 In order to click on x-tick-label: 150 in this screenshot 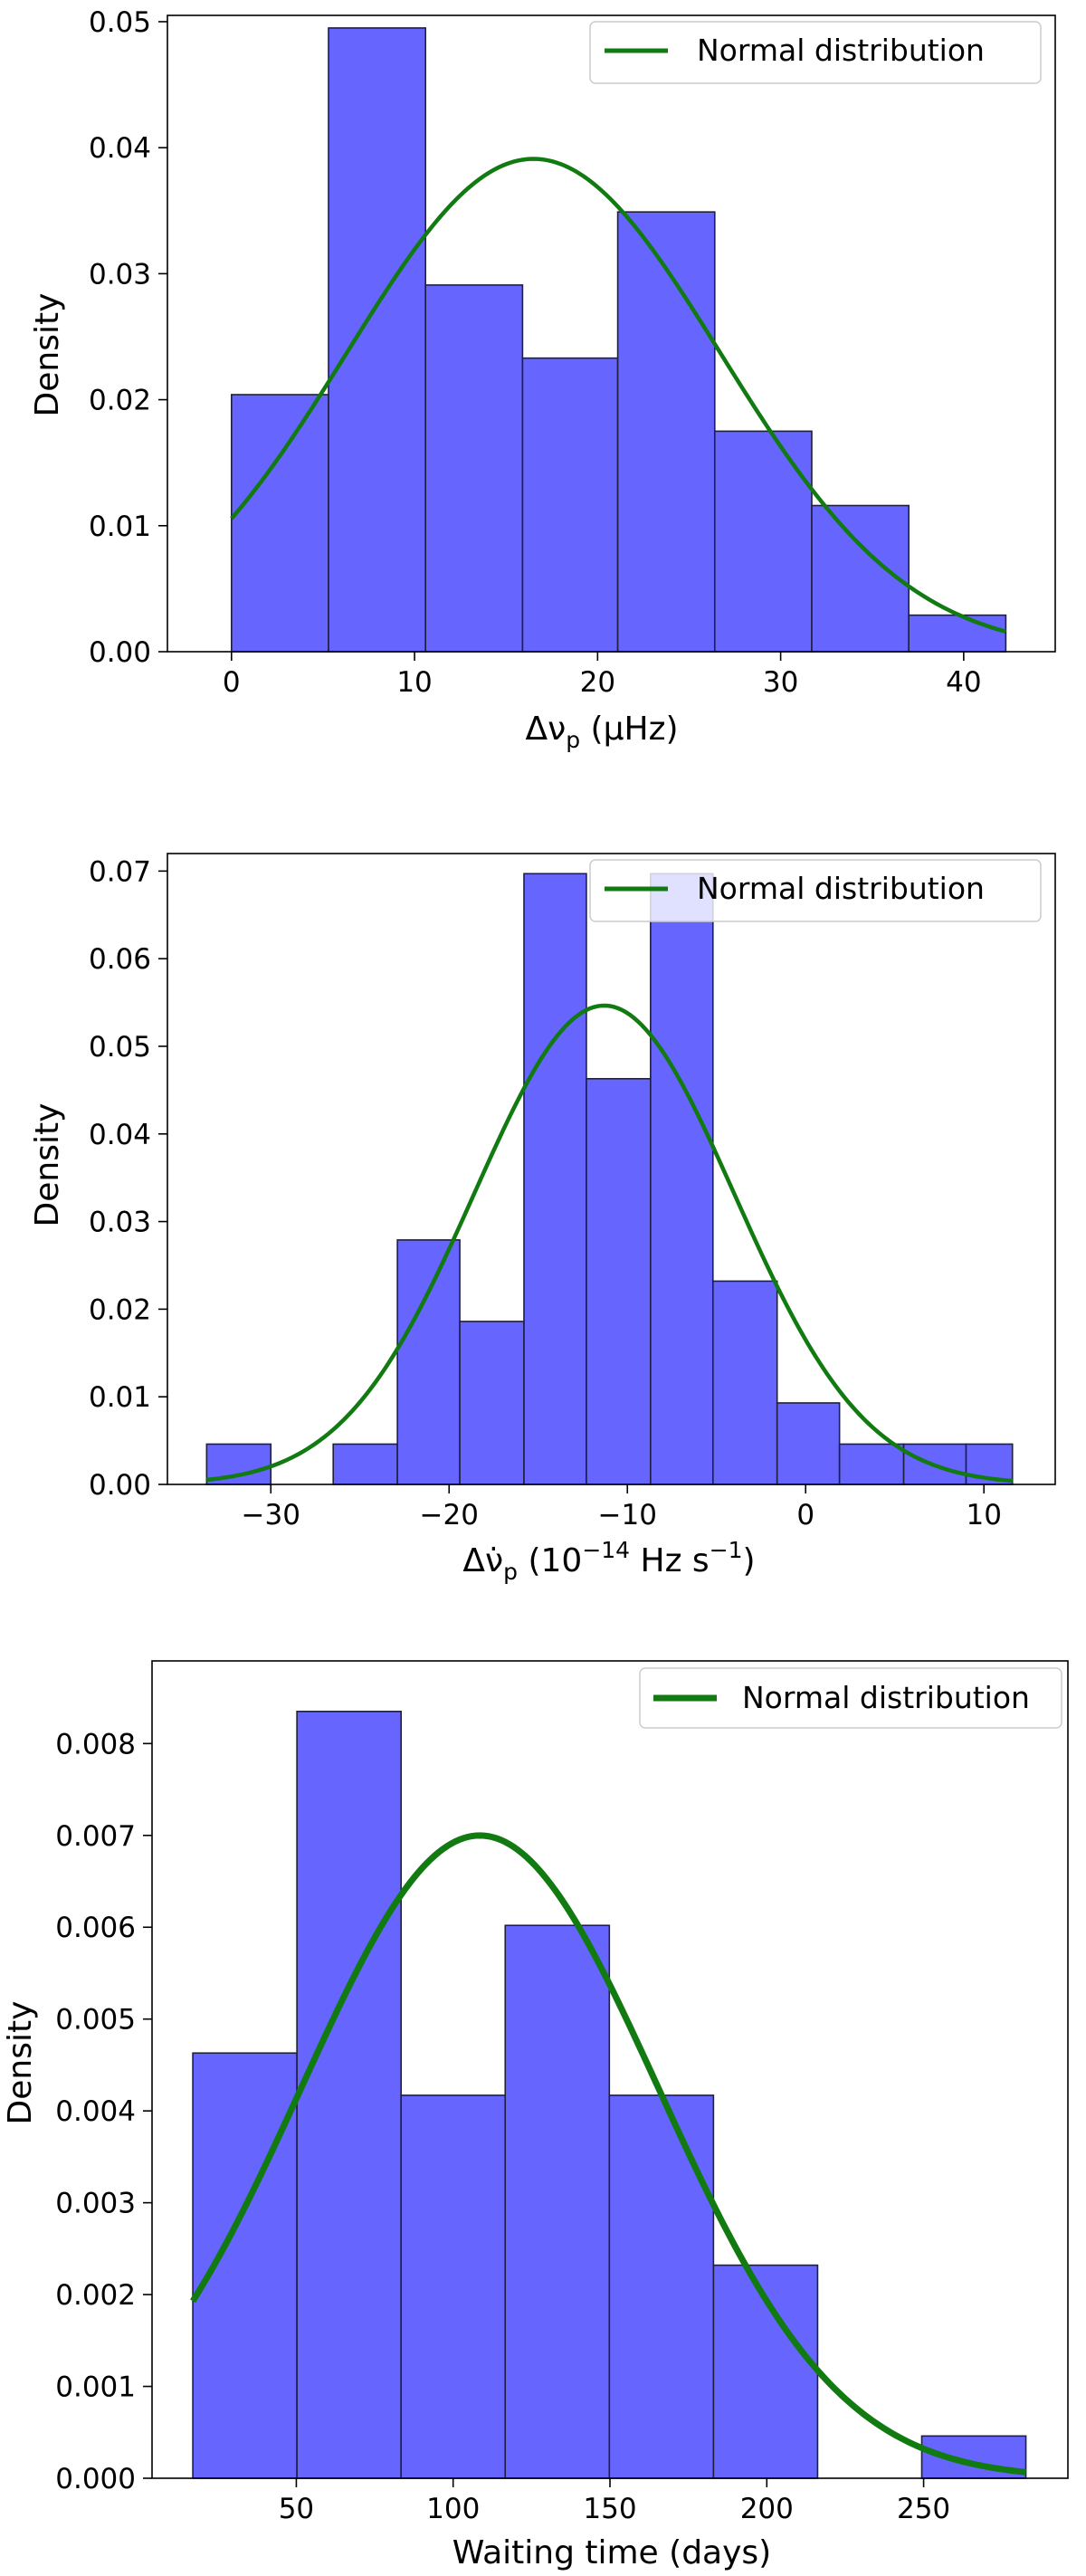, I will do `click(609, 2509)`.